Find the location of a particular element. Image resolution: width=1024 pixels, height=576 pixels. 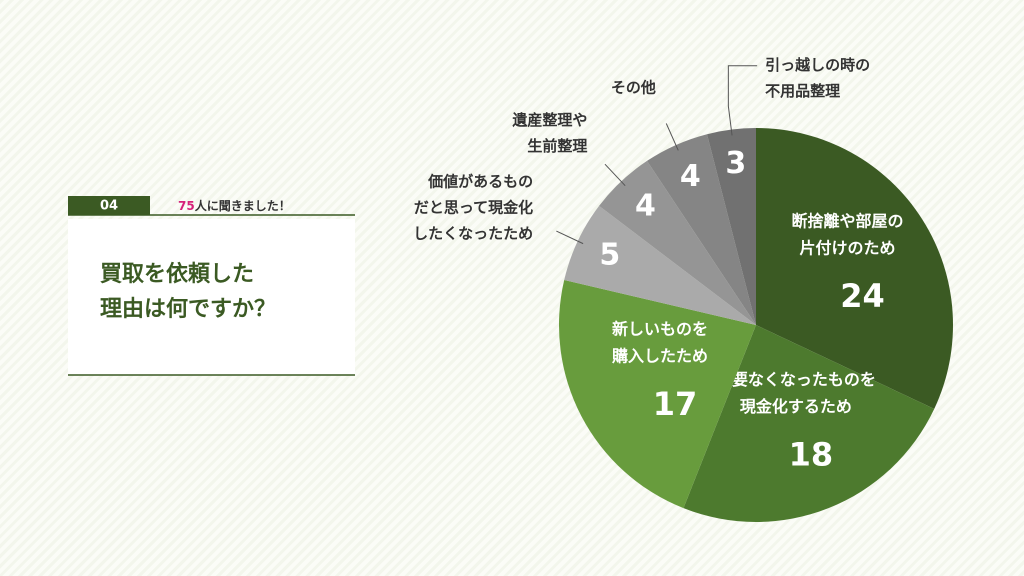

respondents-text: 人に聞きました！ is located at coordinates (243, 205).